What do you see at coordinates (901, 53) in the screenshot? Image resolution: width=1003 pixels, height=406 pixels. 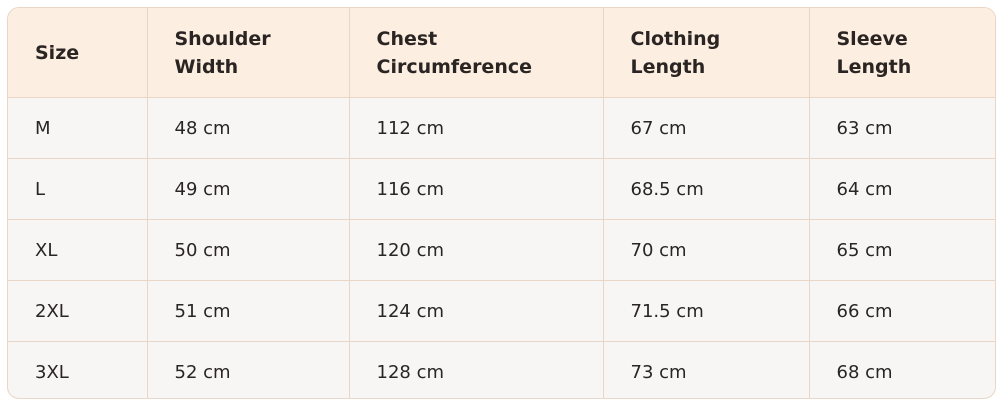 I see `header-cell: Sleeve Length` at bounding box center [901, 53].